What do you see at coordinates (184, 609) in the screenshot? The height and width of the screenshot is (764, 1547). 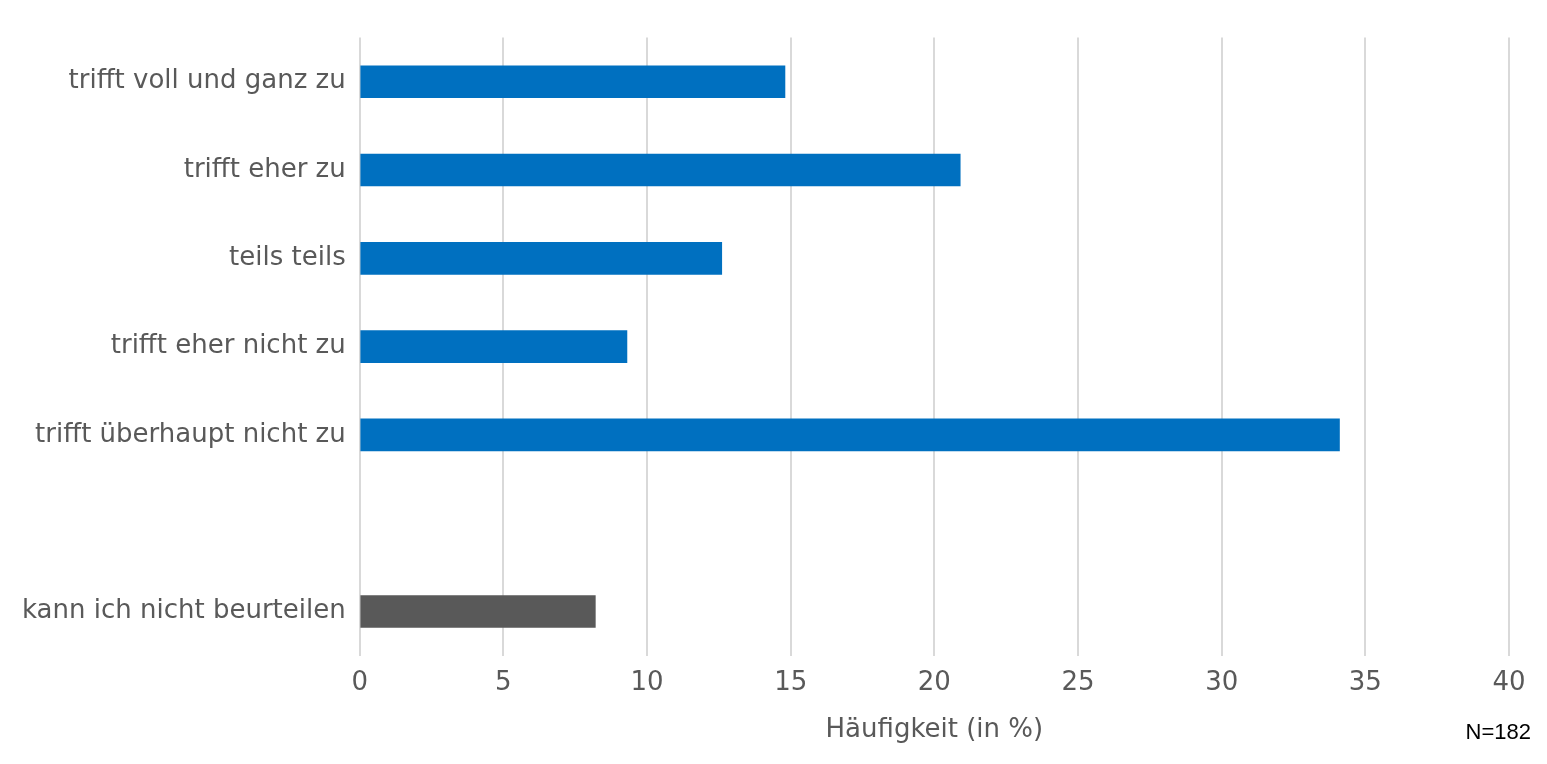 I see `y-tick-label: kann ich nicht beurteilen` at bounding box center [184, 609].